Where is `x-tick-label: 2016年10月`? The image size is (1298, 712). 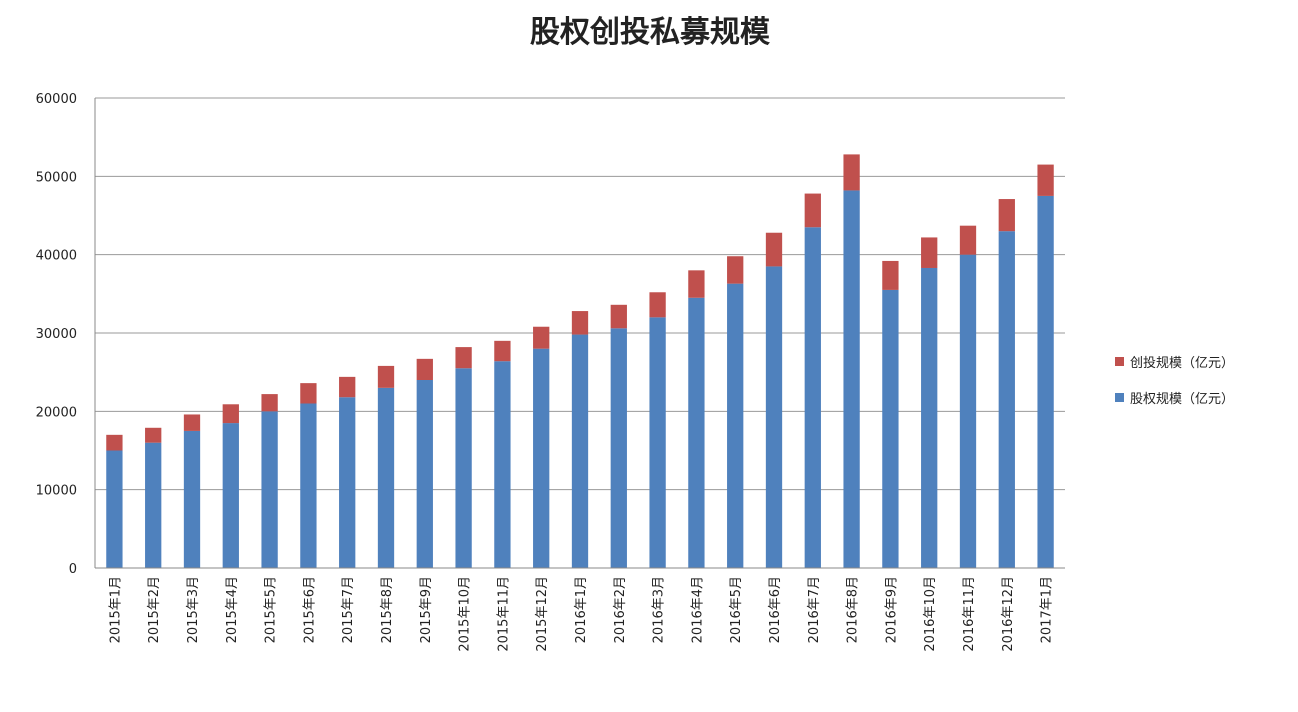
x-tick-label: 2016年10月 is located at coordinates (930, 614).